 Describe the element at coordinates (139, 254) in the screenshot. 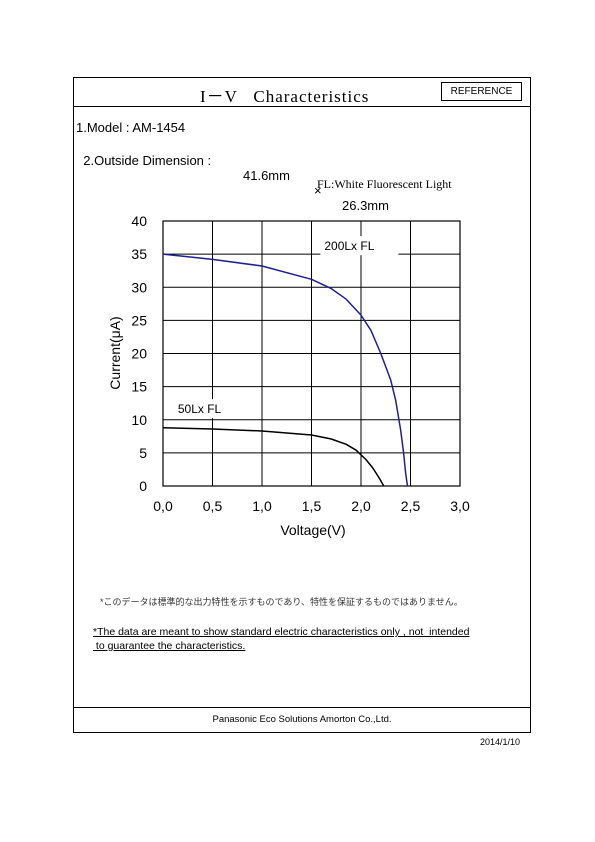

I see `y-tick-label: 35` at that location.